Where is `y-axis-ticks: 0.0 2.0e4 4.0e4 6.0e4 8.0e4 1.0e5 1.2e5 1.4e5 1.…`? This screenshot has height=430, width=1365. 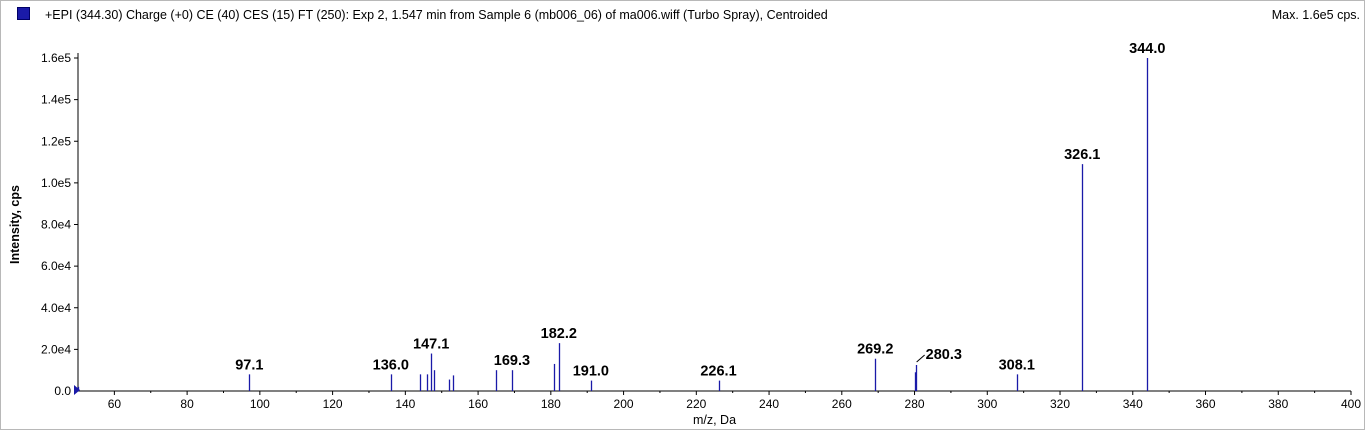 y-axis-ticks: 0.0 2.0e4 4.0e4 6.0e4 8.0e4 1.0e5 1.2e5 1.4e5 1.… is located at coordinates (59, 224).